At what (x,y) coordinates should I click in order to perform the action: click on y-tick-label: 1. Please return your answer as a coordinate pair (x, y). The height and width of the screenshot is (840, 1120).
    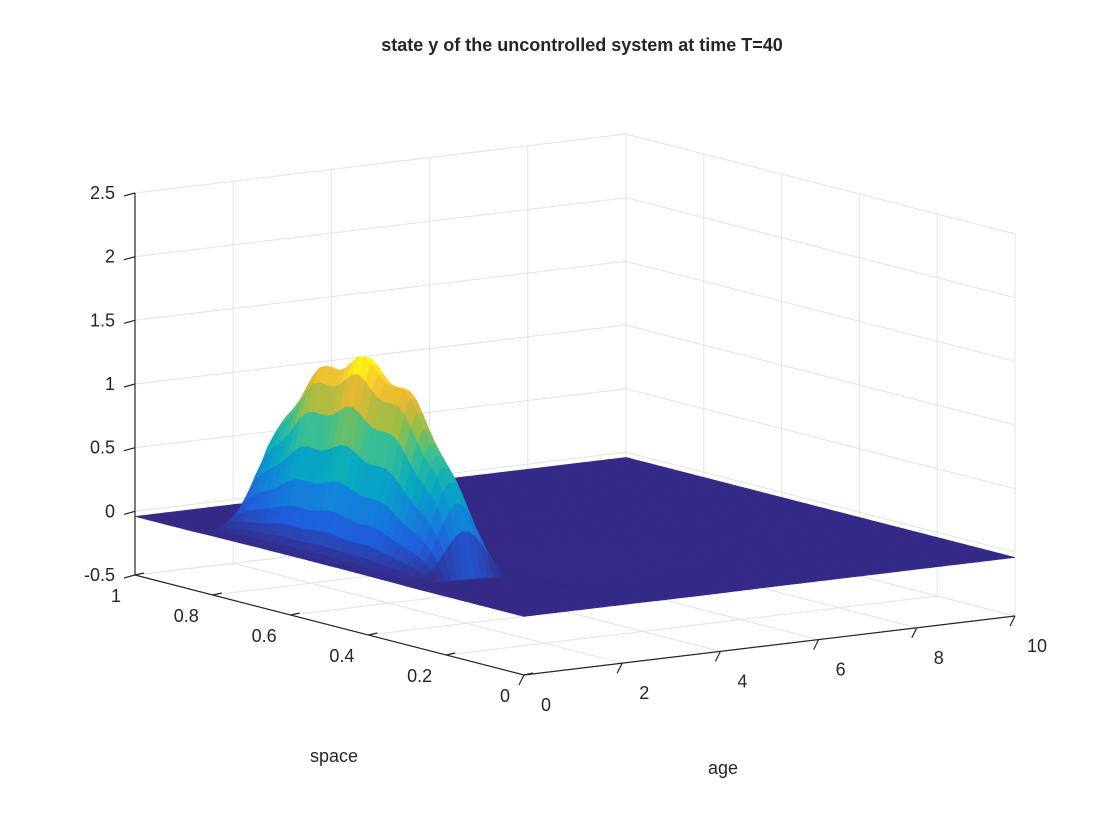
    Looking at the image, I should click on (116, 596).